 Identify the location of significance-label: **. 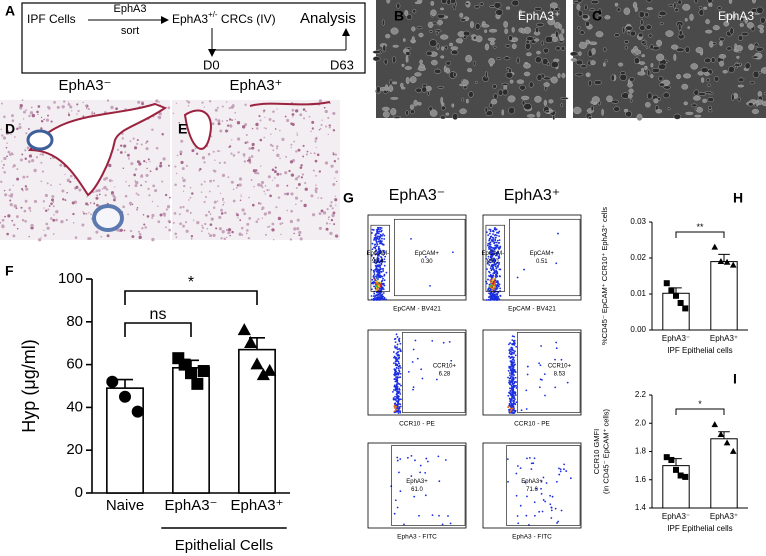
(700, 227).